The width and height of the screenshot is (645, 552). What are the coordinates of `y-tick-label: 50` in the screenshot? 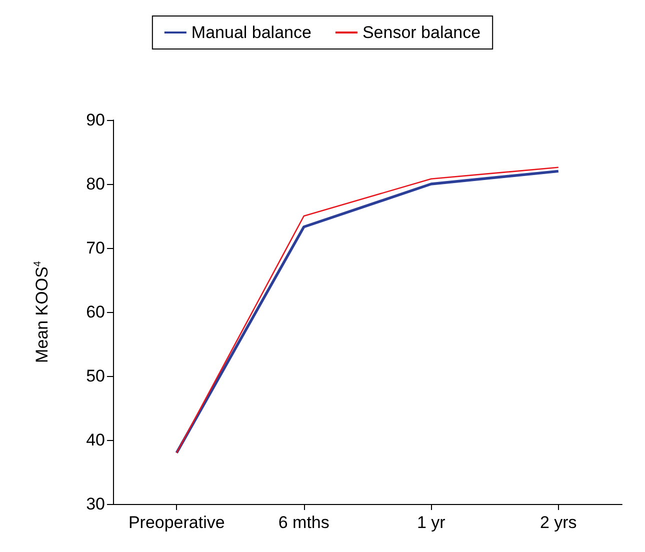 It's located at (95, 376).